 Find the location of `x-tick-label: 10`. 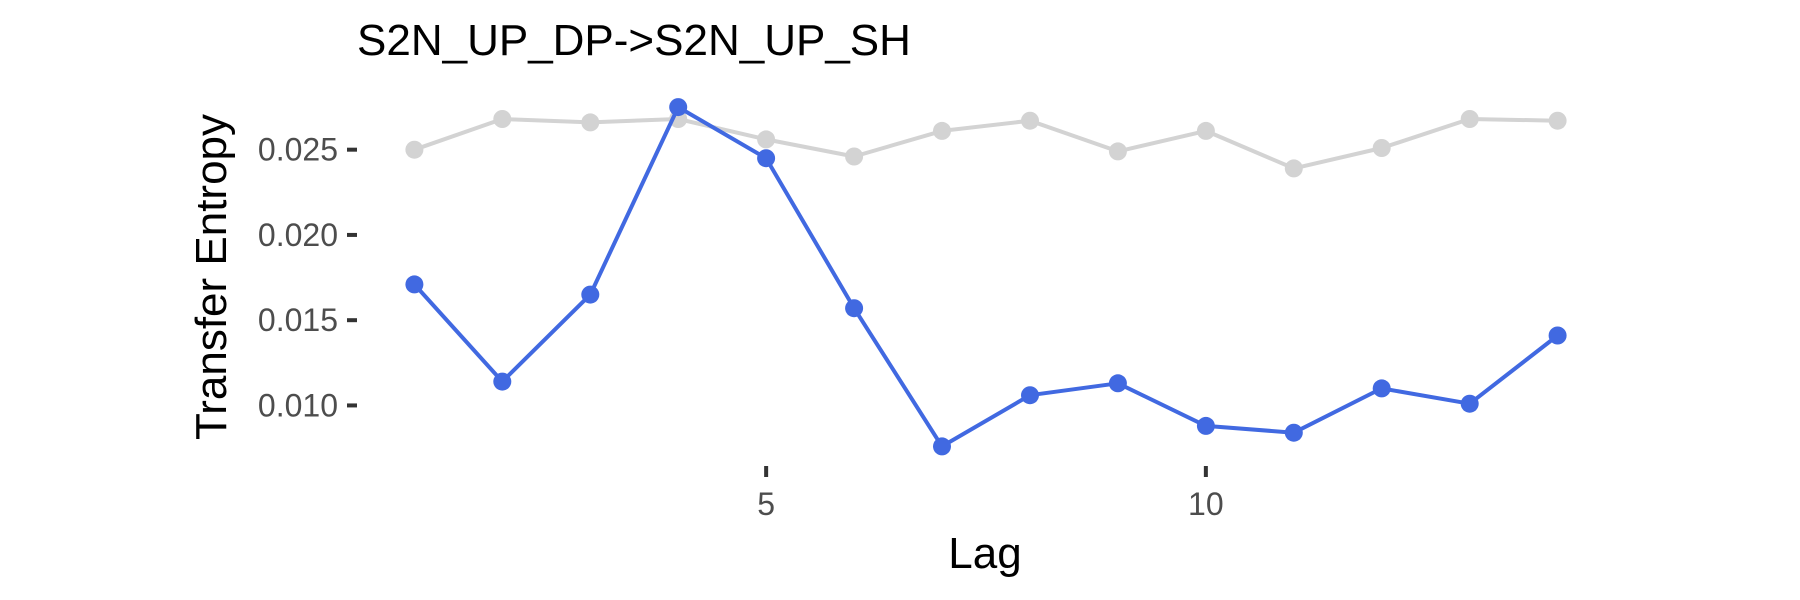

x-tick-label: 10 is located at coordinates (1206, 504).